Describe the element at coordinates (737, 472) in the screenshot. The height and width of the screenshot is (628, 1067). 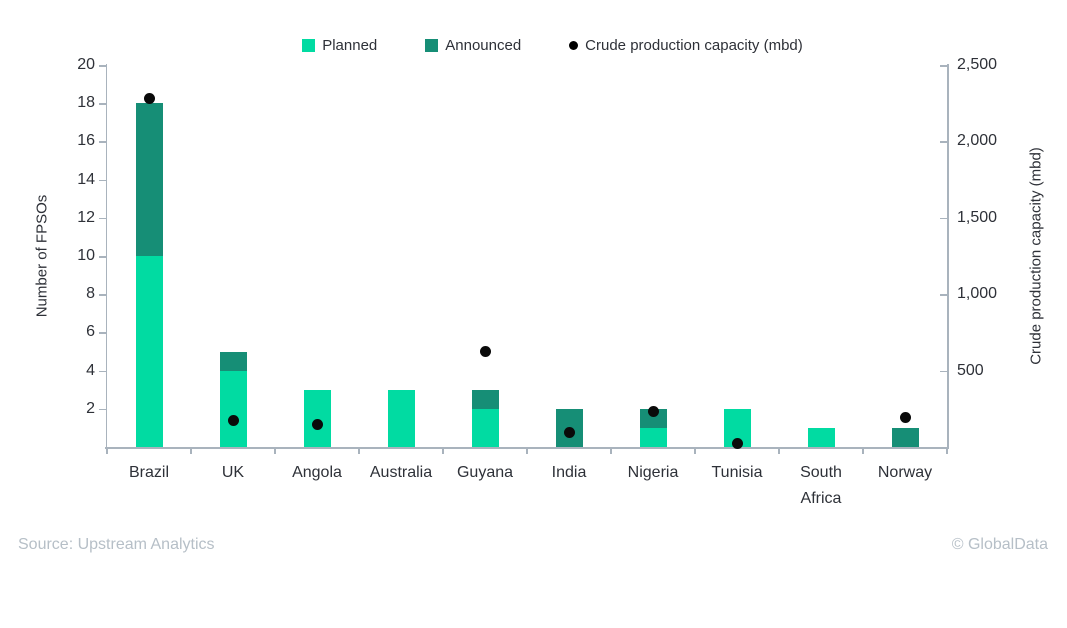
I see `x-axis-label: Tunisia` at that location.